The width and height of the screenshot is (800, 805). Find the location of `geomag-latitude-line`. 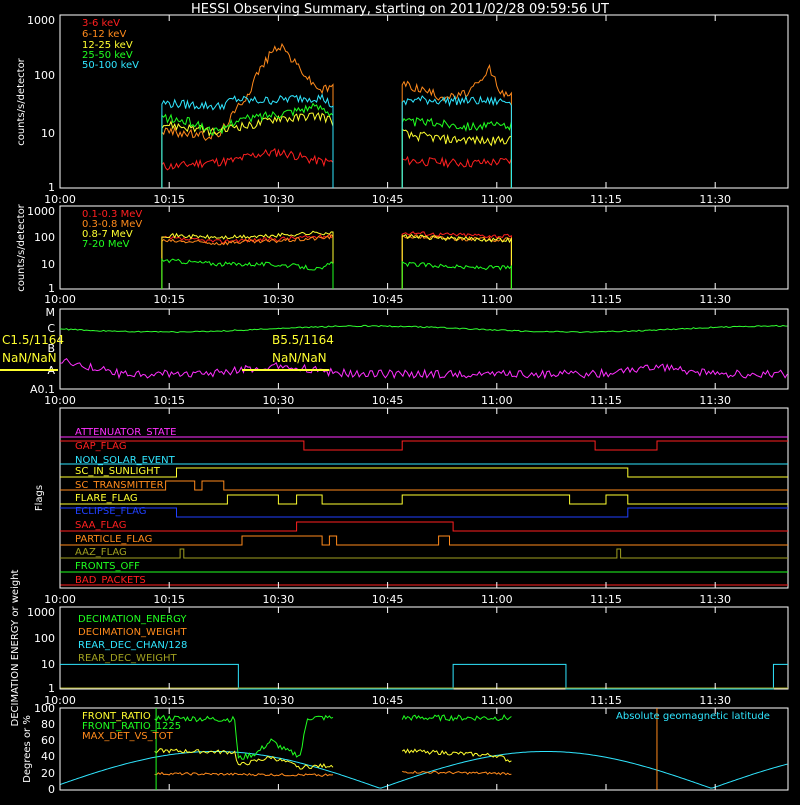

geomag-latitude-line is located at coordinates (423, 770).